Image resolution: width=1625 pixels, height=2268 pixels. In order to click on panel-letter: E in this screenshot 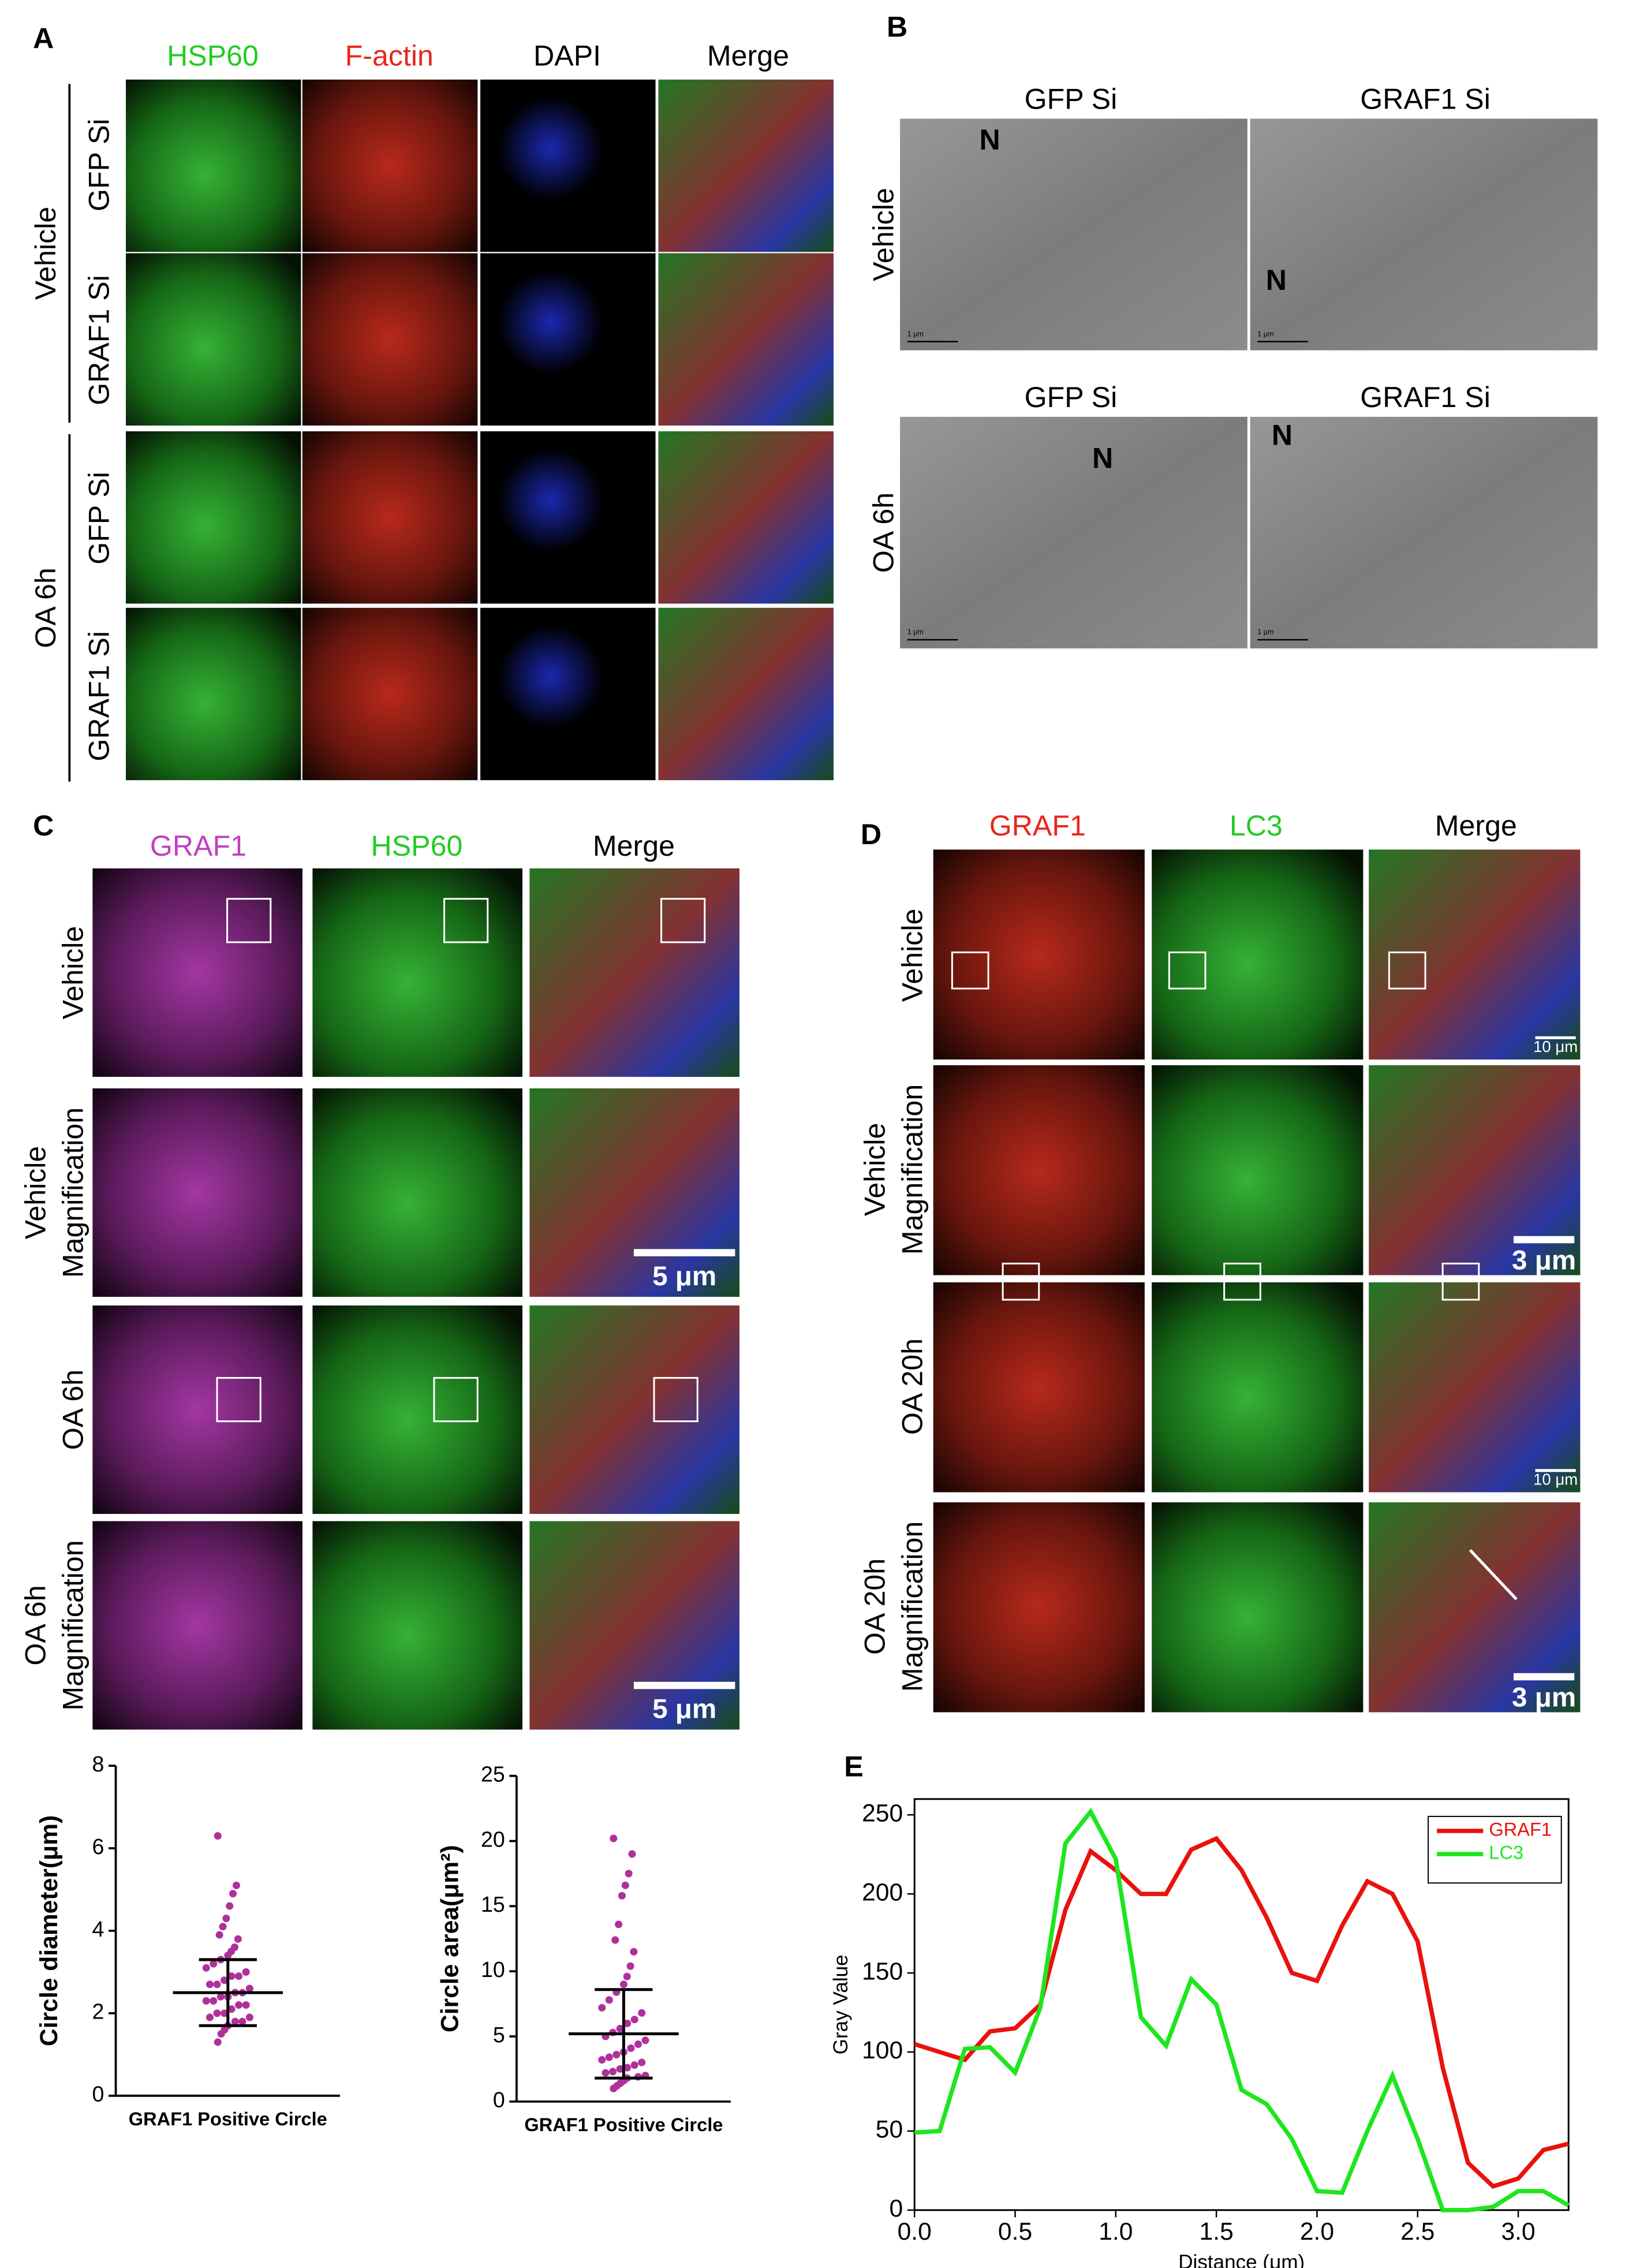, I will do `click(853, 1766)`.